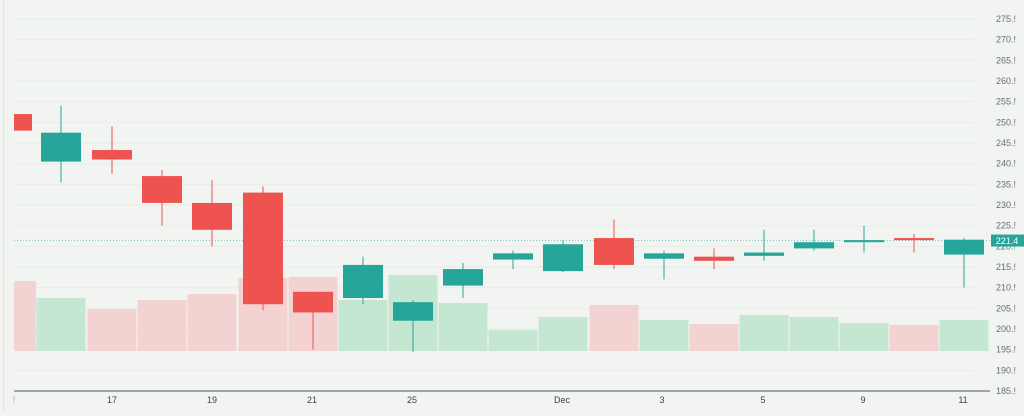  I want to click on time-axis-label: !, so click(14, 400).